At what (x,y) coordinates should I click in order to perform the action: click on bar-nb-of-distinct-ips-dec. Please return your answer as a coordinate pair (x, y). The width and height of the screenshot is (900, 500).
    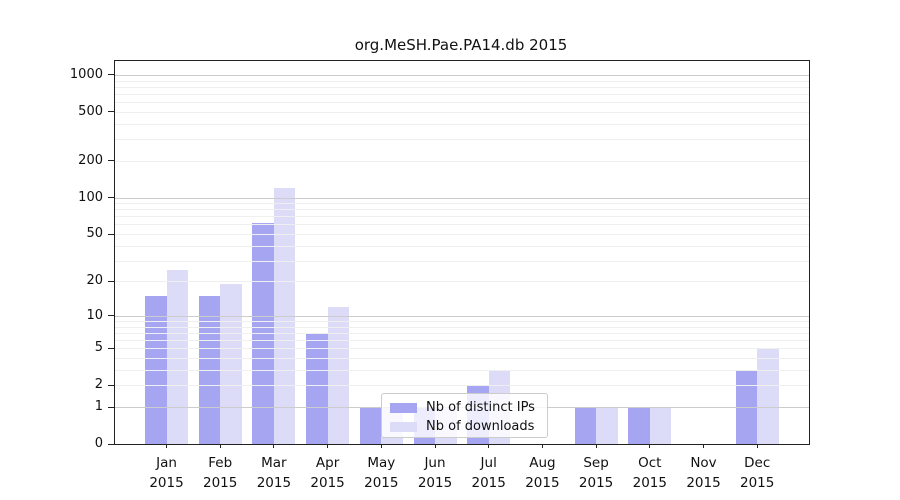
    Looking at the image, I should click on (746, 406).